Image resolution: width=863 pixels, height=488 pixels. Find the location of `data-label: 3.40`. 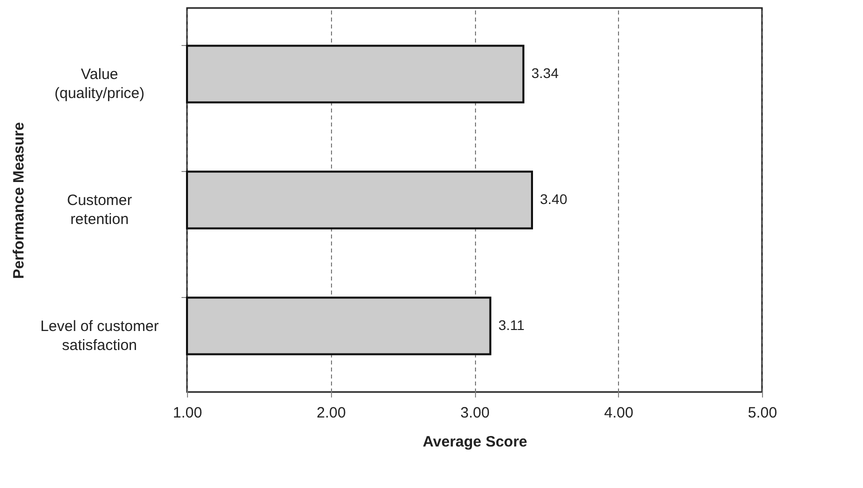

data-label: 3.40 is located at coordinates (554, 199).